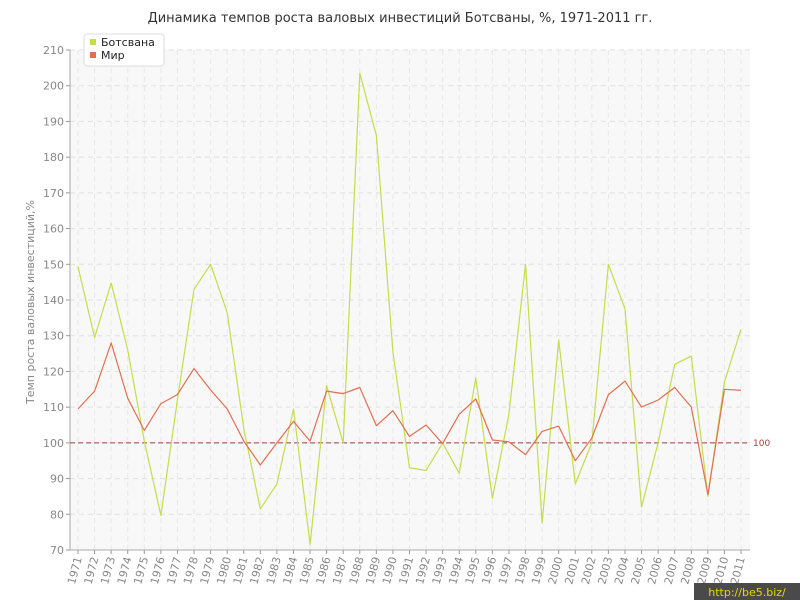  What do you see at coordinates (57, 550) in the screenshot?
I see `y-tick-label: 70` at bounding box center [57, 550].